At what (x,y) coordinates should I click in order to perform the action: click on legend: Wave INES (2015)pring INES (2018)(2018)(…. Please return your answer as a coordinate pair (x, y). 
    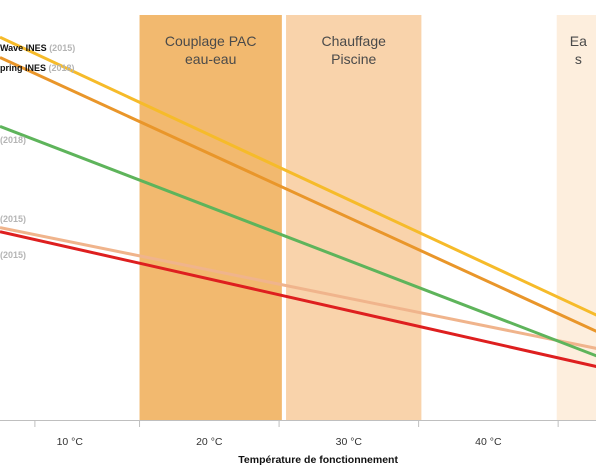
    Looking at the image, I should click on (37, 151).